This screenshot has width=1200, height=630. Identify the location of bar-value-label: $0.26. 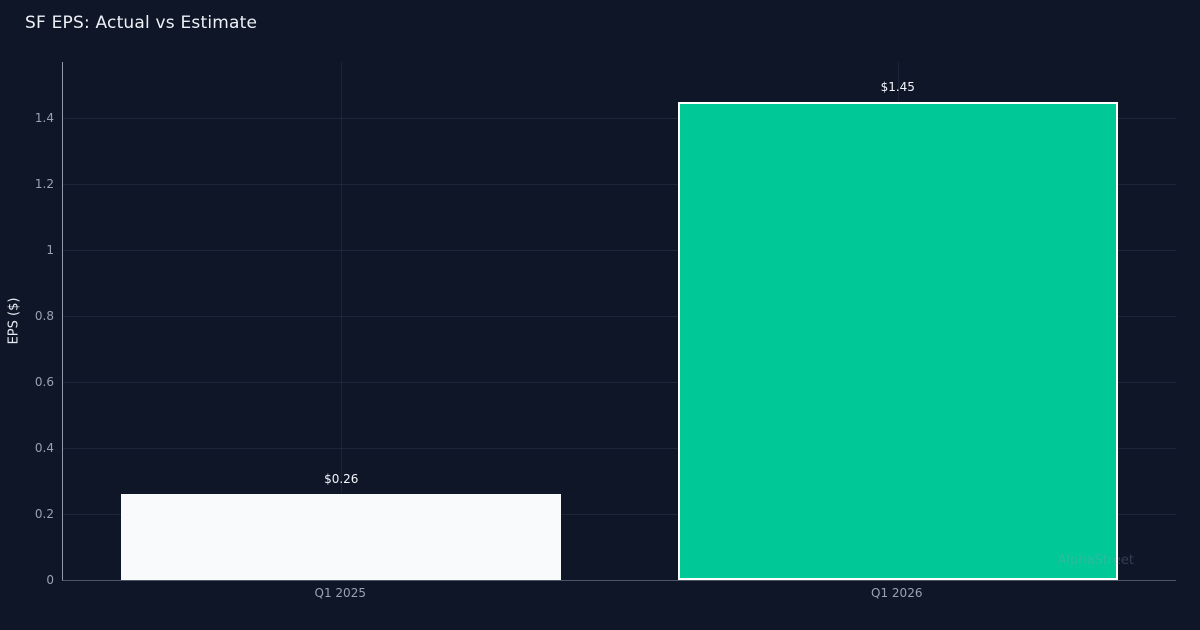
(341, 479).